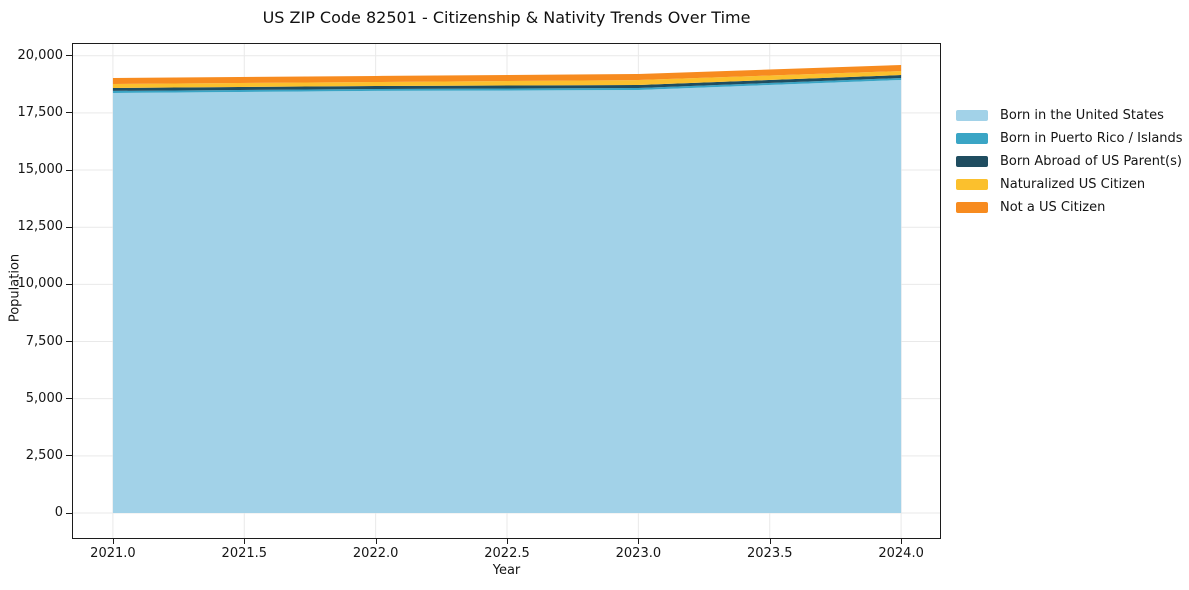  I want to click on x-axis-label: Year, so click(506, 570).